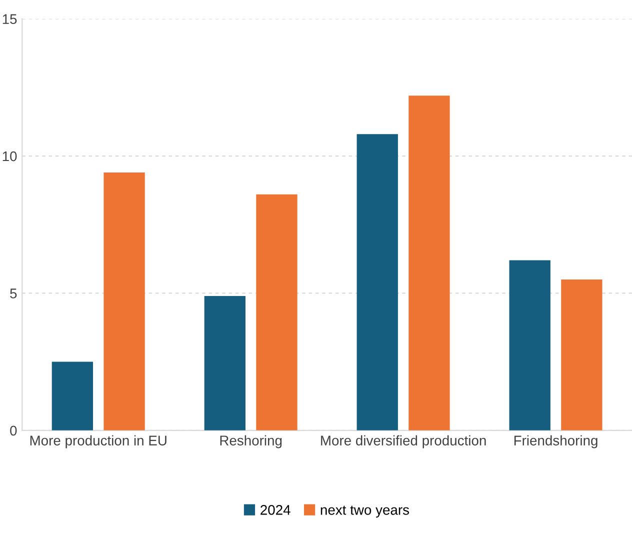 This screenshot has height=538, width=632. I want to click on legend-label: 2024, so click(275, 510).